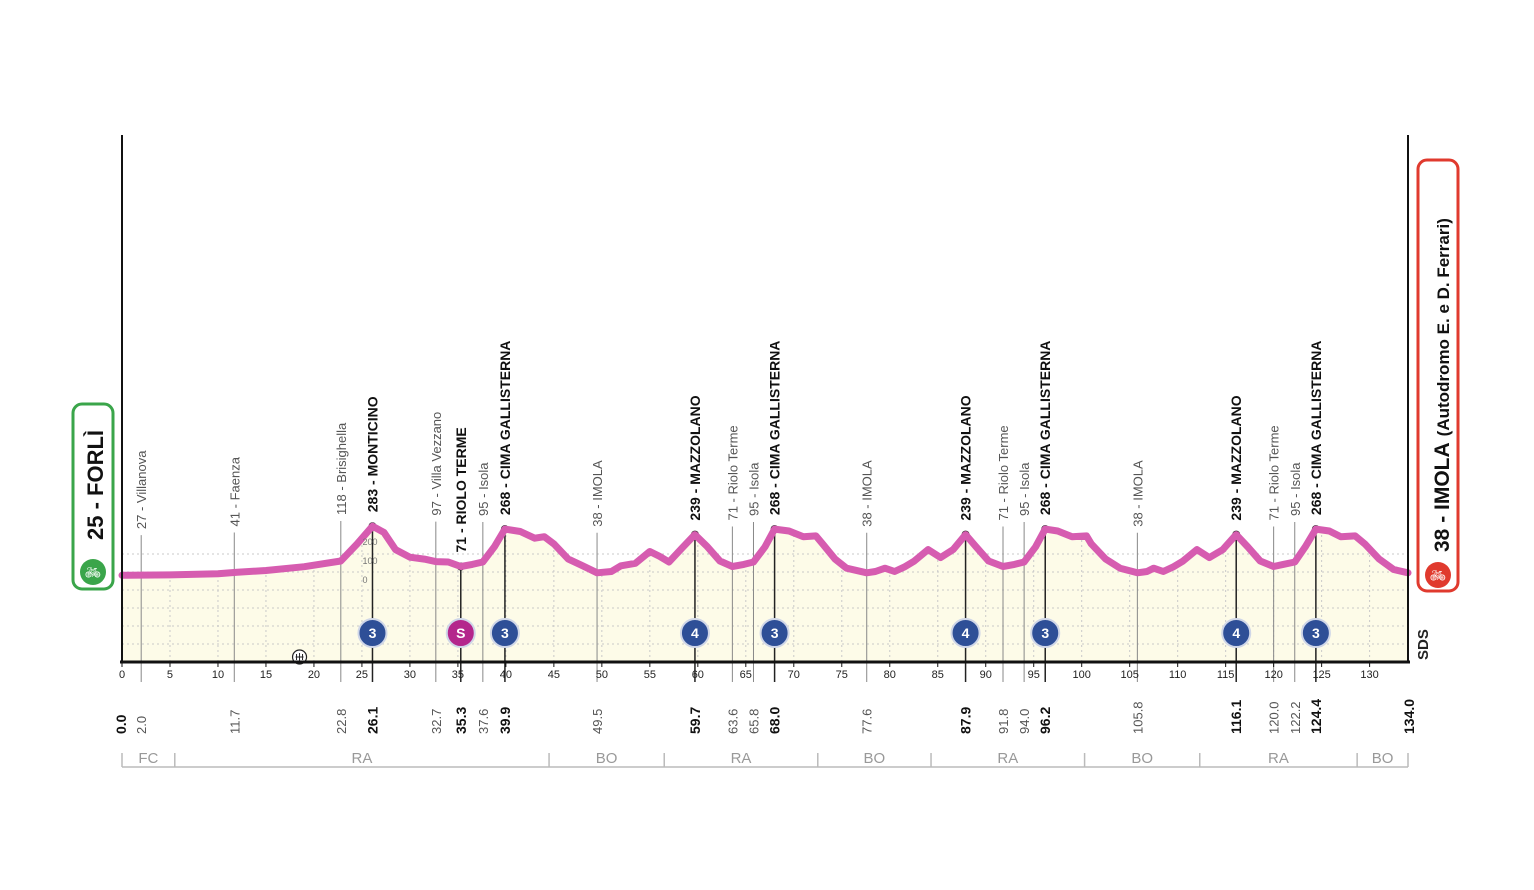 This screenshot has height=890, width=1534. What do you see at coordinates (410, 675) in the screenshot?
I see `km-tick-label: 30` at bounding box center [410, 675].